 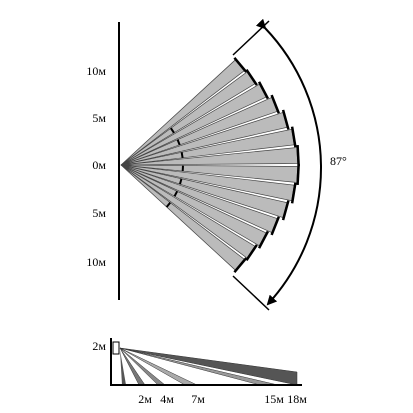 What do you see at coordinates (297, 399) in the screenshot?
I see `distance-label: 18м` at bounding box center [297, 399].